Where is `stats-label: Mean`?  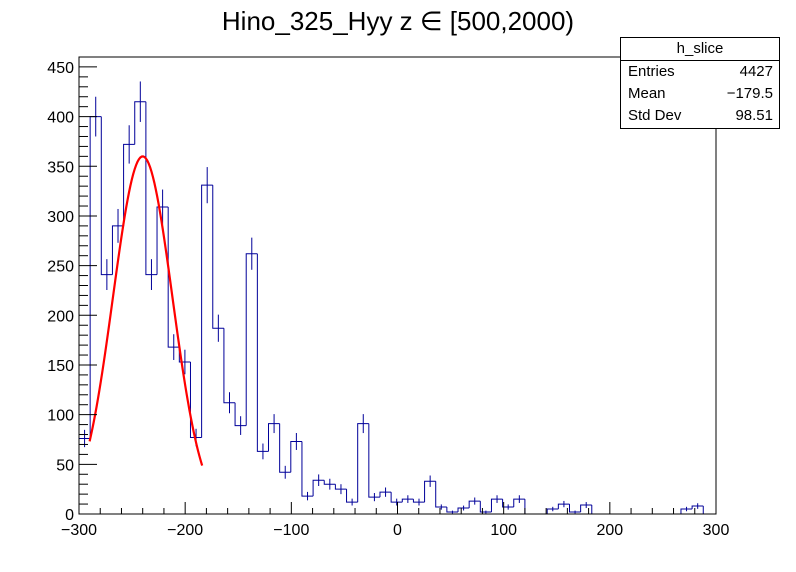
stats-label: Mean is located at coordinates (647, 93).